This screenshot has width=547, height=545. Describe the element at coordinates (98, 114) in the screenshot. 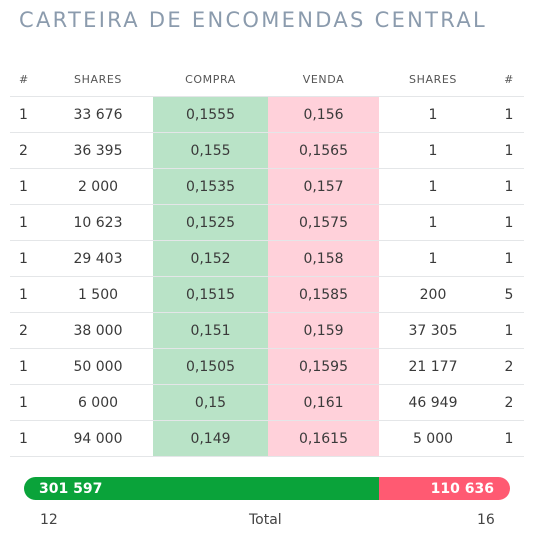

I see `bid-shares: 33 676` at that location.